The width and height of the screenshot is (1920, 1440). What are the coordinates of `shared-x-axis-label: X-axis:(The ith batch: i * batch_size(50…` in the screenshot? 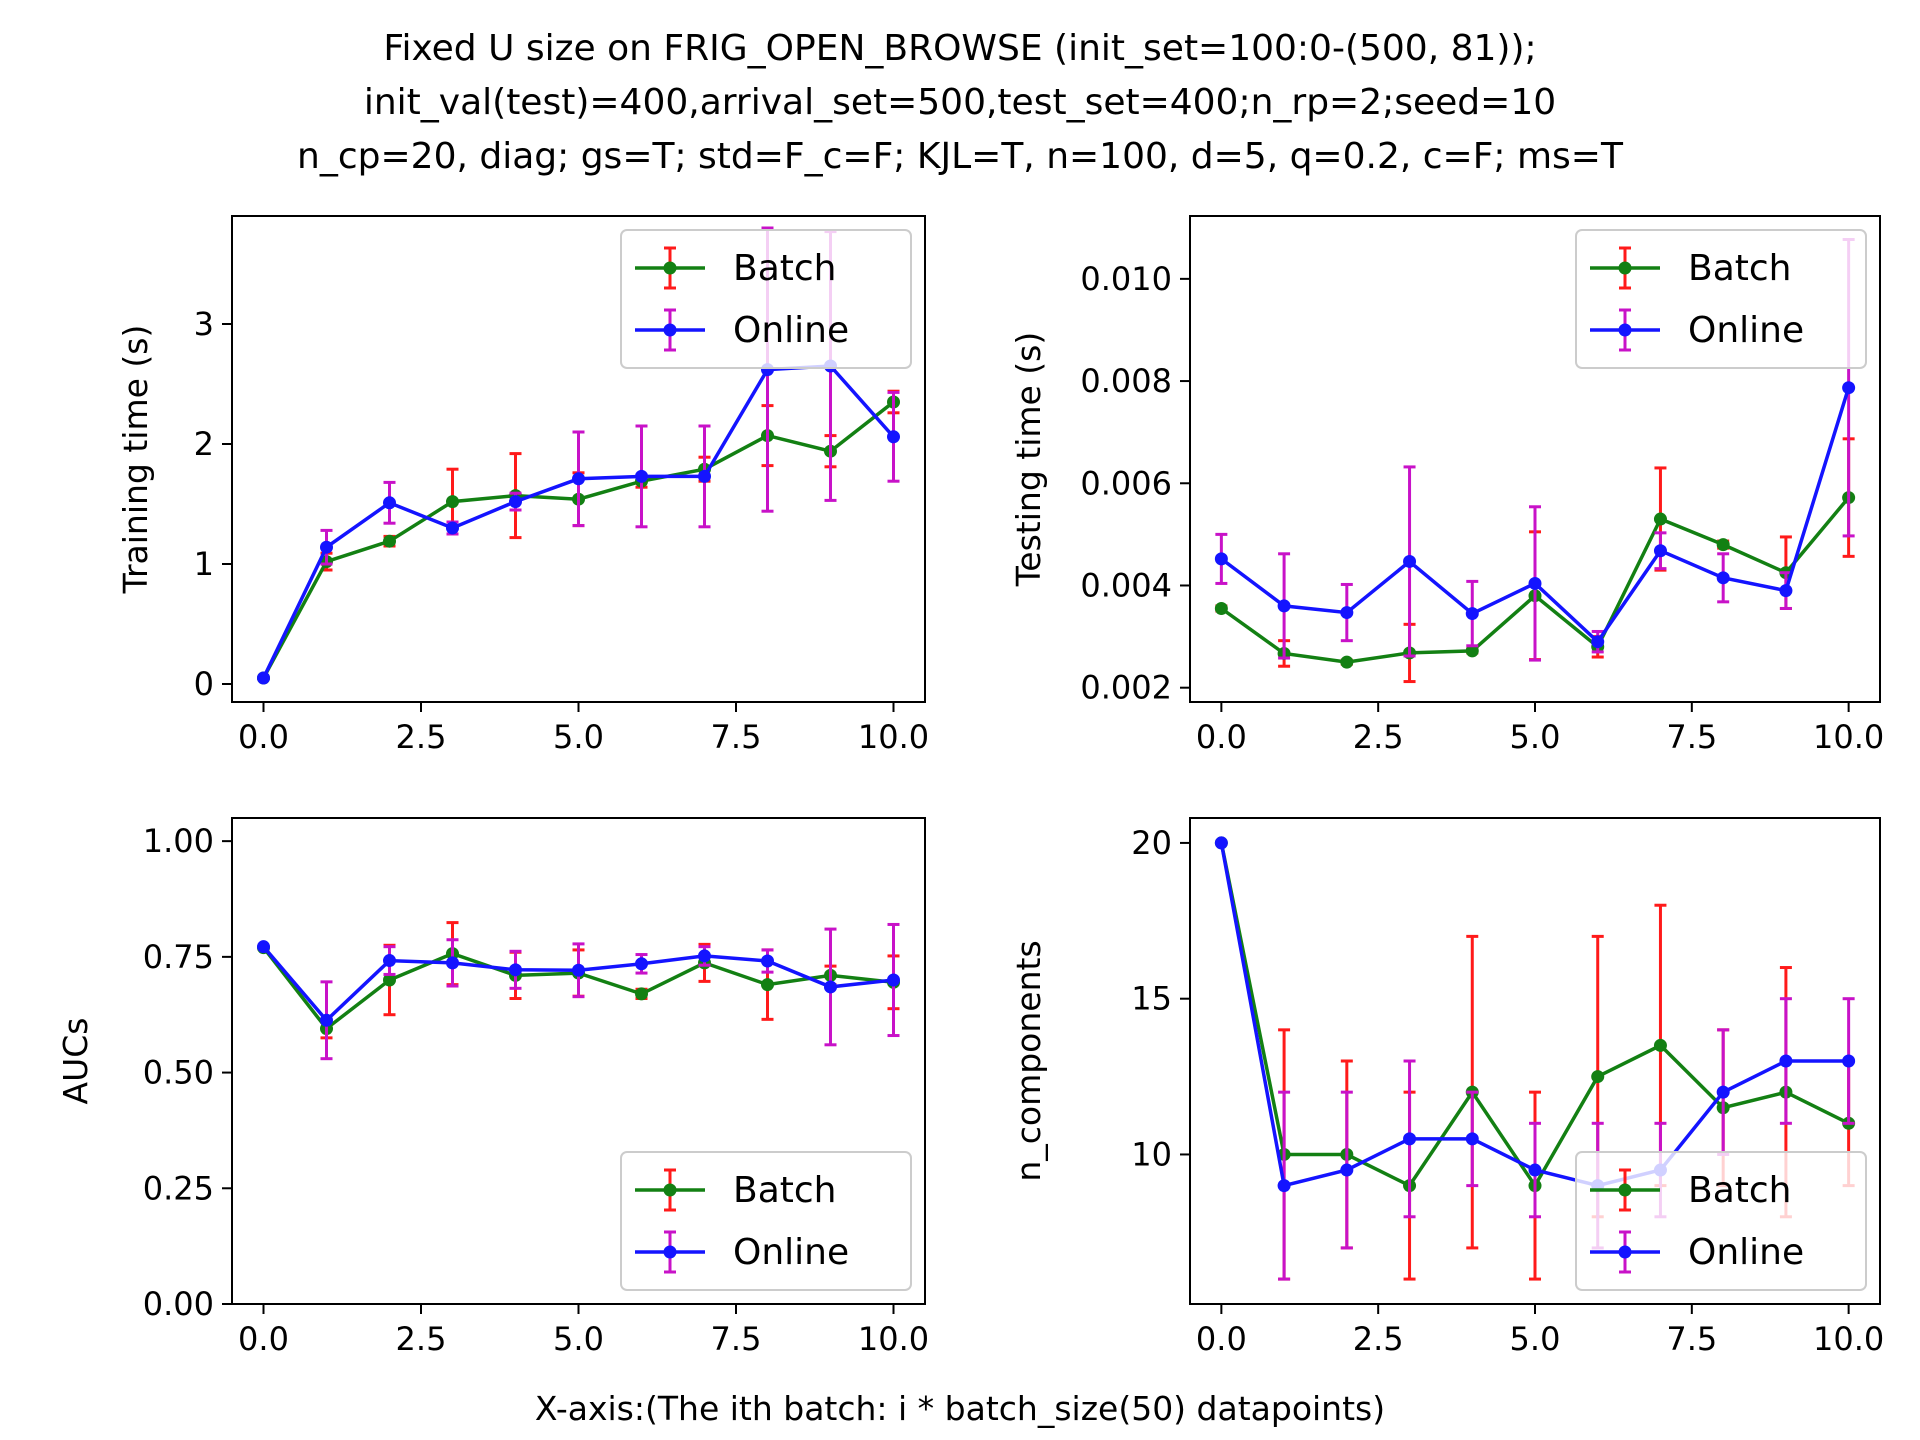 It's located at (960, 1408).